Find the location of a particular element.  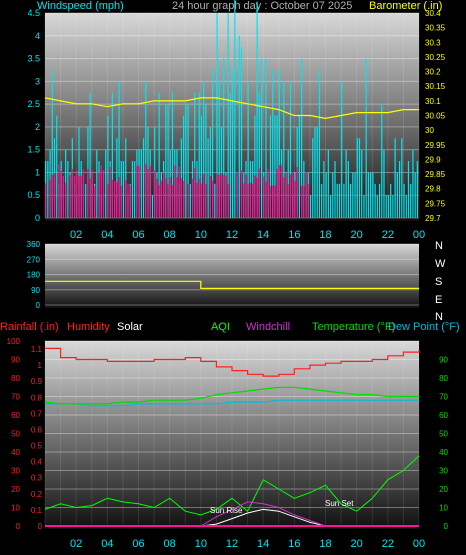

sunset-label: Sun Set is located at coordinates (339, 503).